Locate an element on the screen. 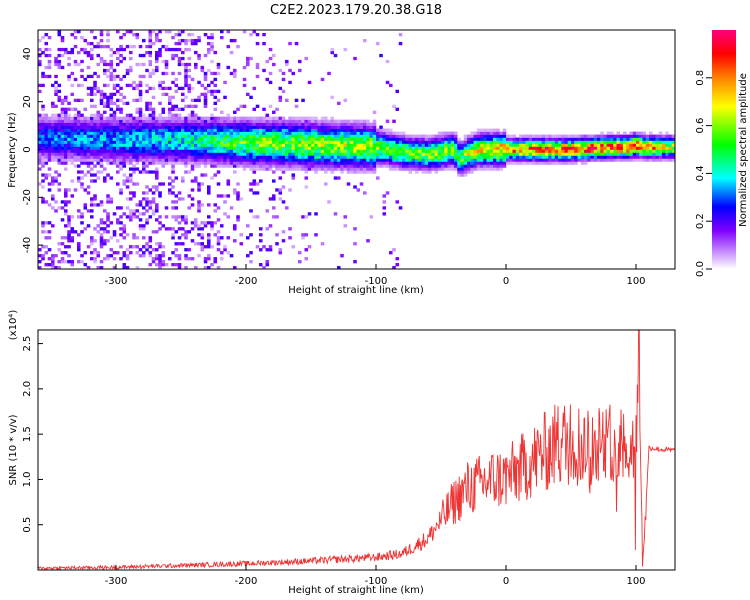  colorbar-tick-label-0: 0.0 is located at coordinates (700, 269).